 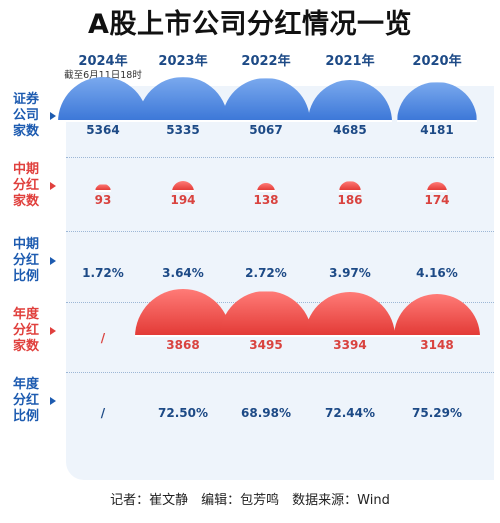 What do you see at coordinates (437, 413) in the screenshot?
I see `cell-value: 75.29%` at bounding box center [437, 413].